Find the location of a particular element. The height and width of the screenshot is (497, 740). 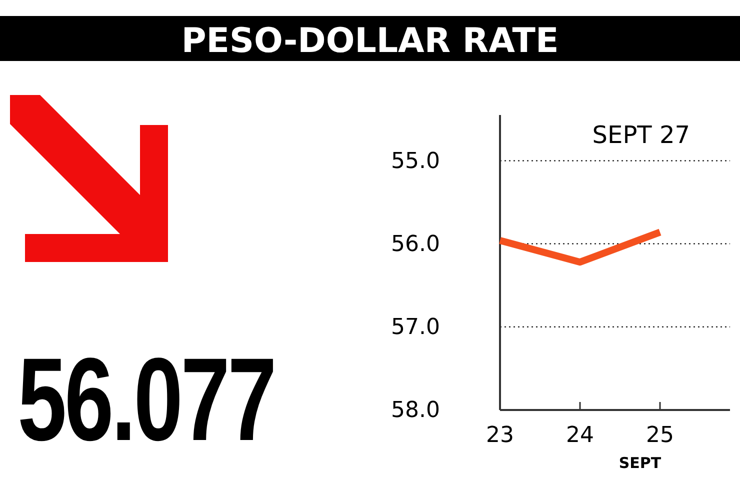

annotation: SEPT 27 is located at coordinates (641, 135).